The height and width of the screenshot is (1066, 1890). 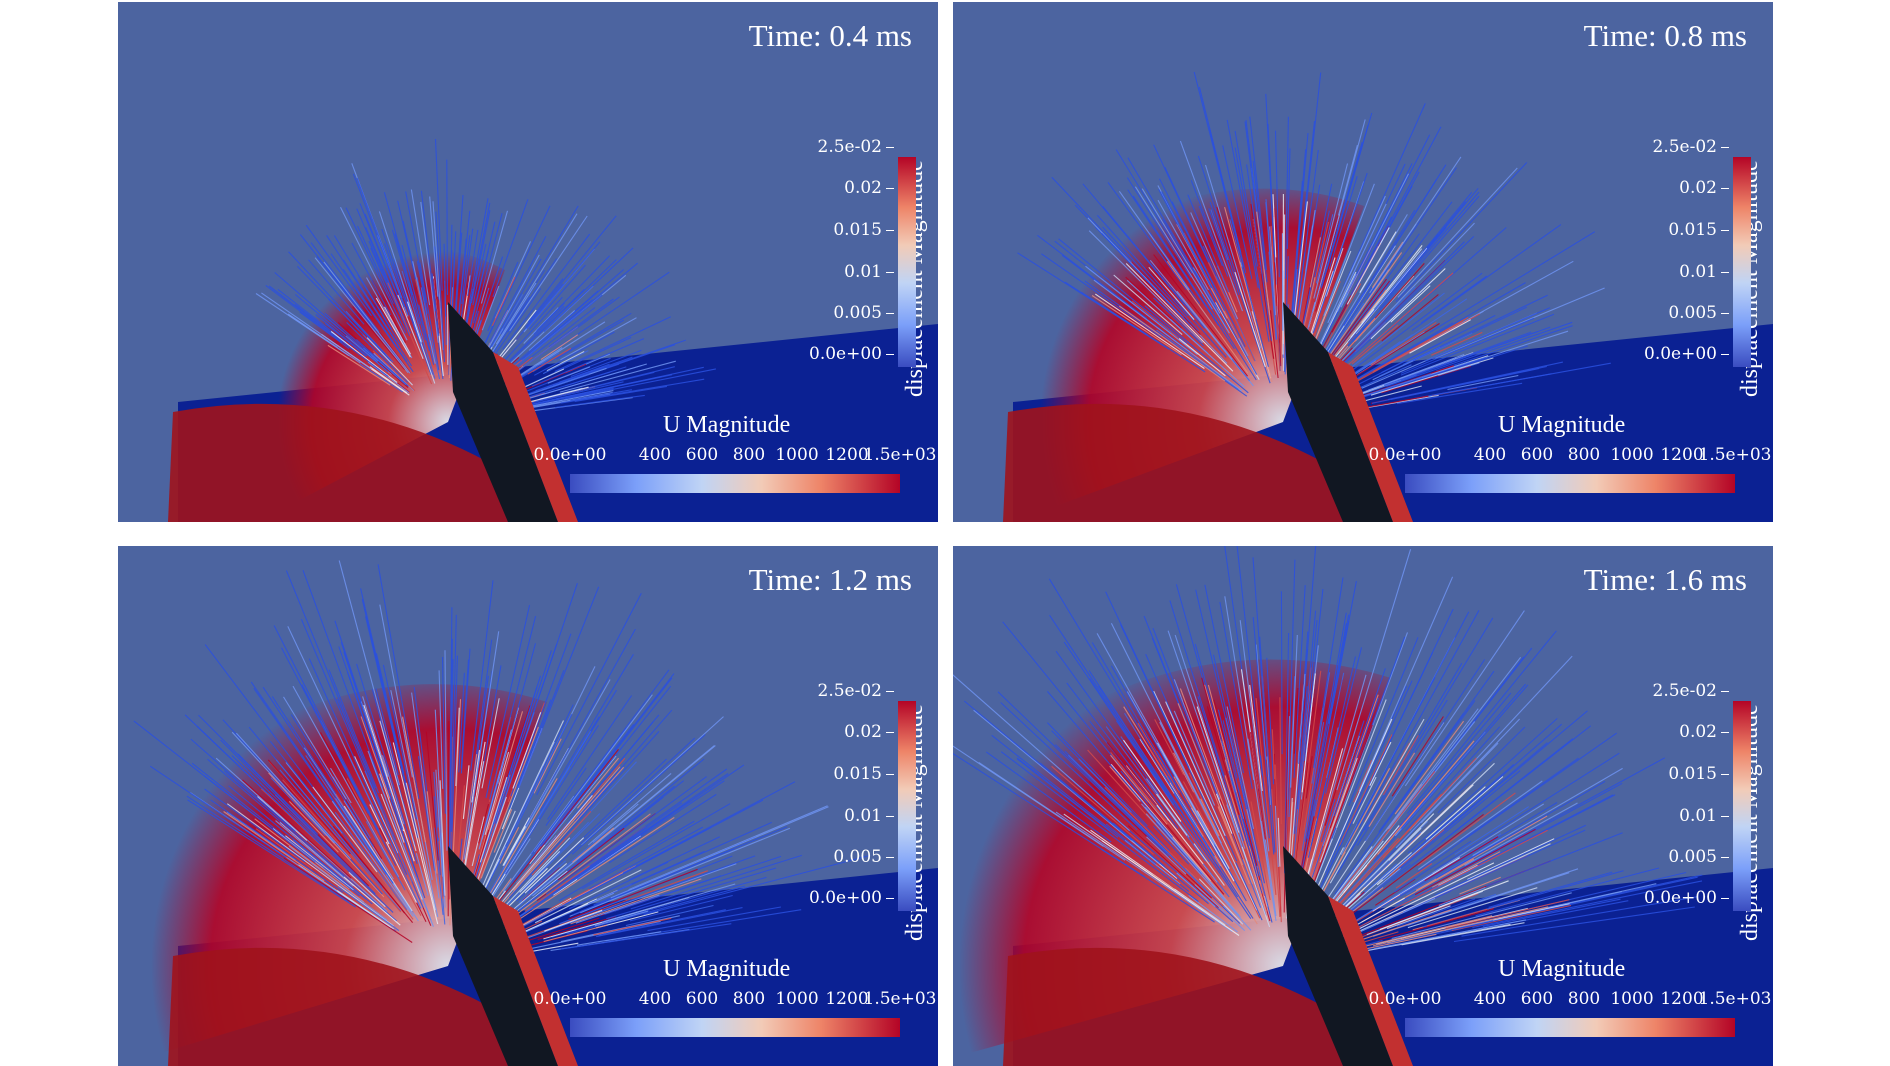 What do you see at coordinates (830, 36) in the screenshot?
I see `time-label: Time: 0.4 ms` at bounding box center [830, 36].